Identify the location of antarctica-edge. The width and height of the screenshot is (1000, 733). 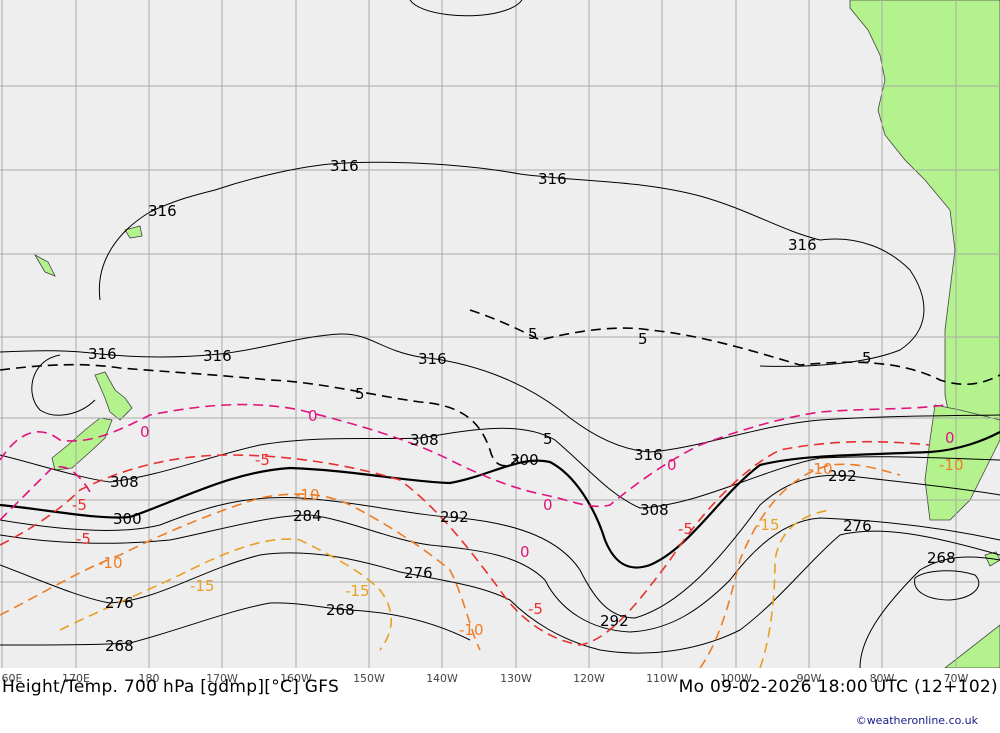
(972, 646).